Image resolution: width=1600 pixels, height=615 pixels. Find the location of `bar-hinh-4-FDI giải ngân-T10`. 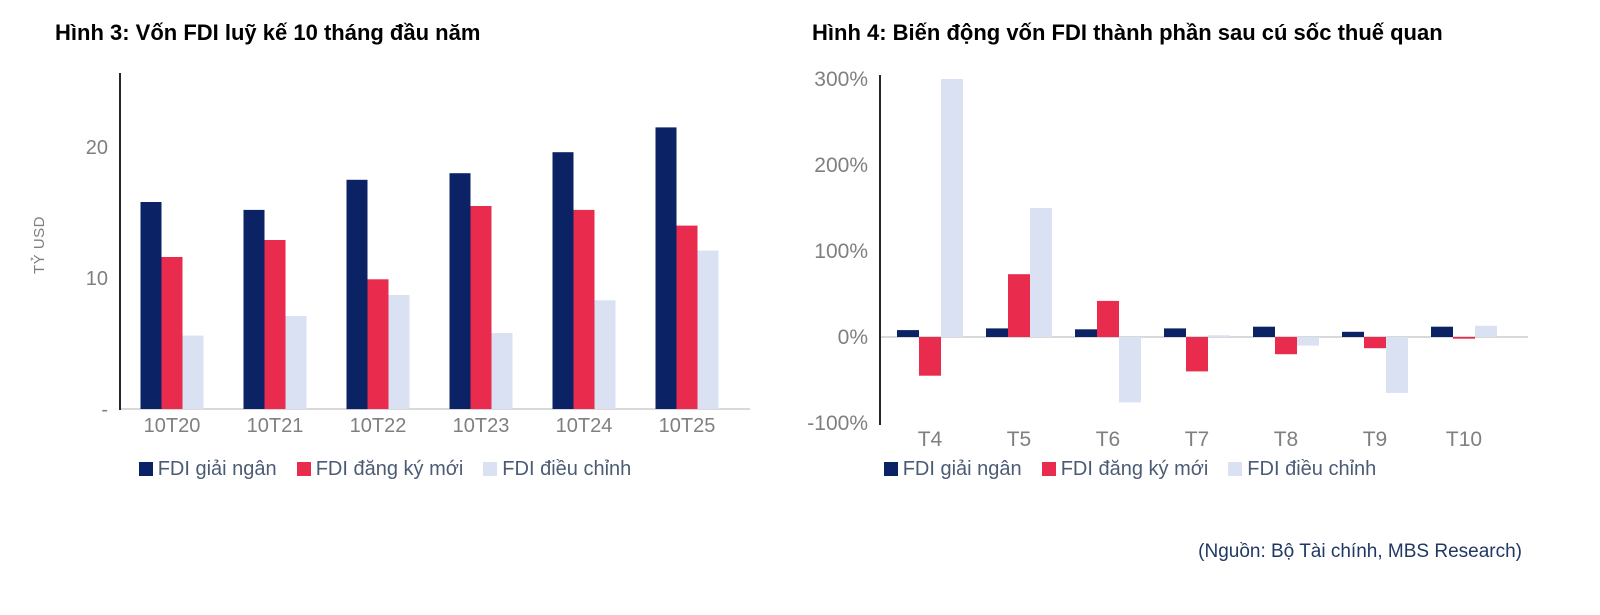

bar-hinh-4-FDI giải ngân-T10 is located at coordinates (1442, 331).